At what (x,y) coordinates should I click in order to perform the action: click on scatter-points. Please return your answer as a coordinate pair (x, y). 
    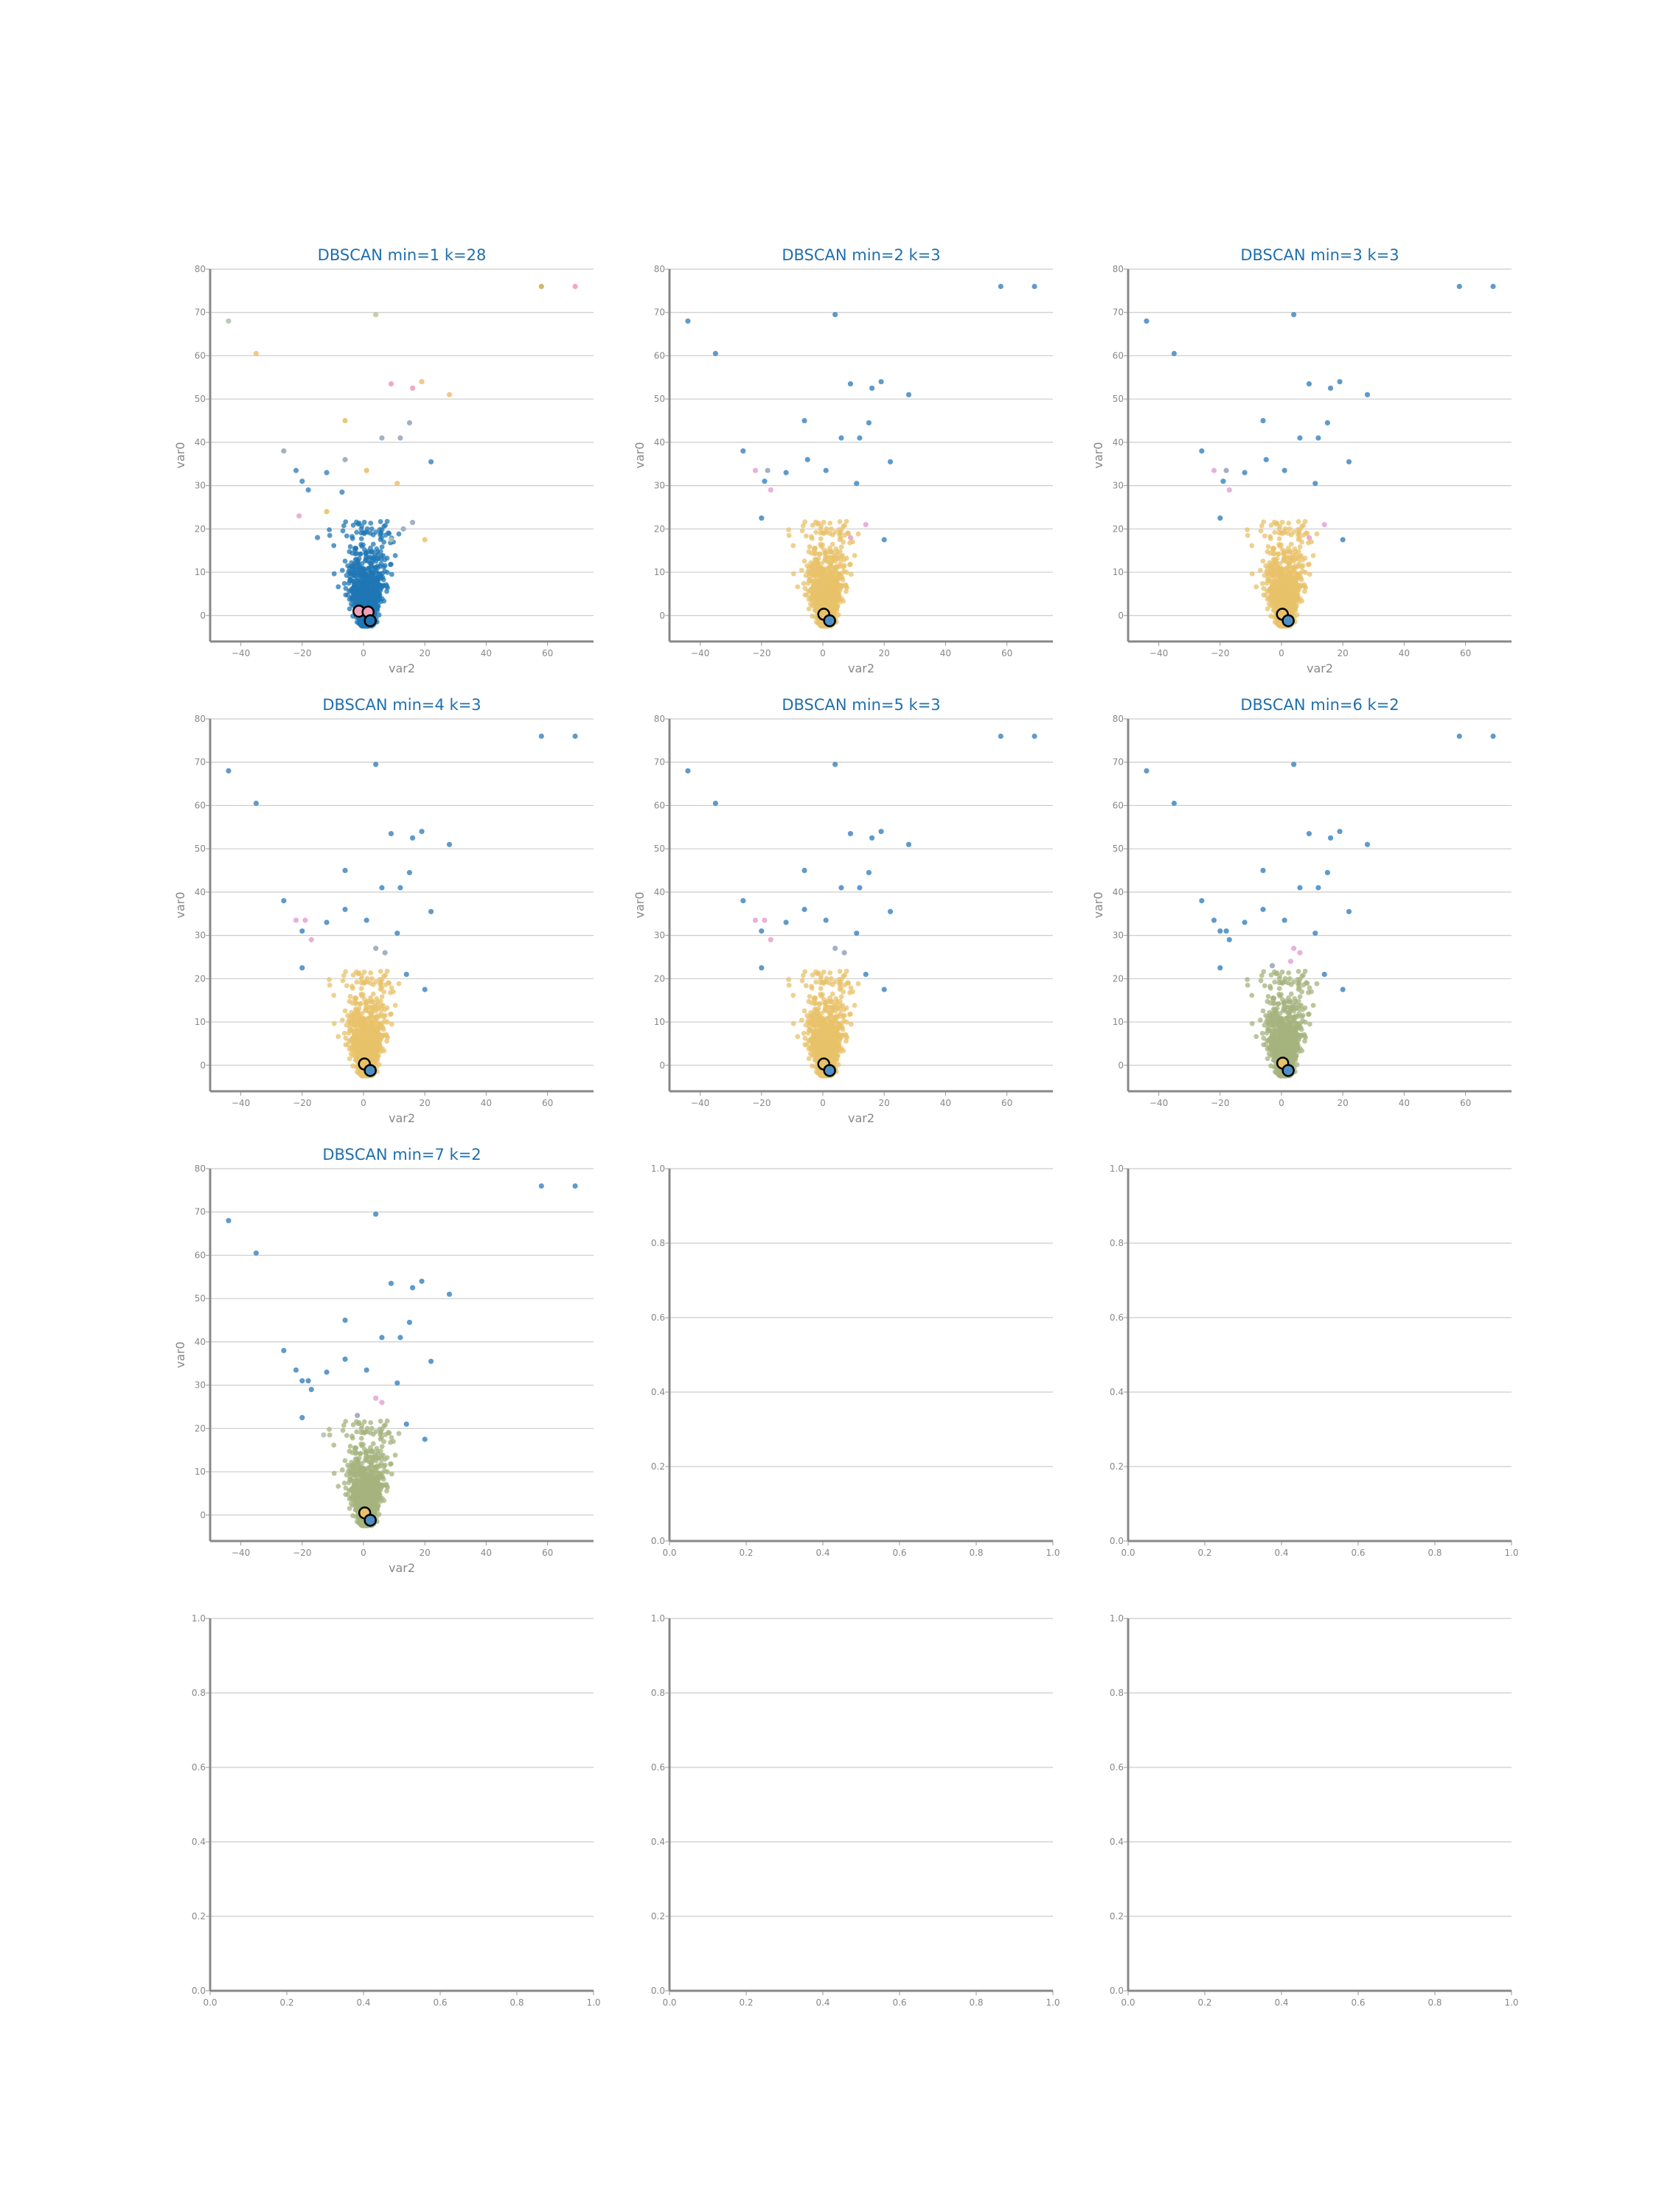
    Looking at the image, I should click on (861, 456).